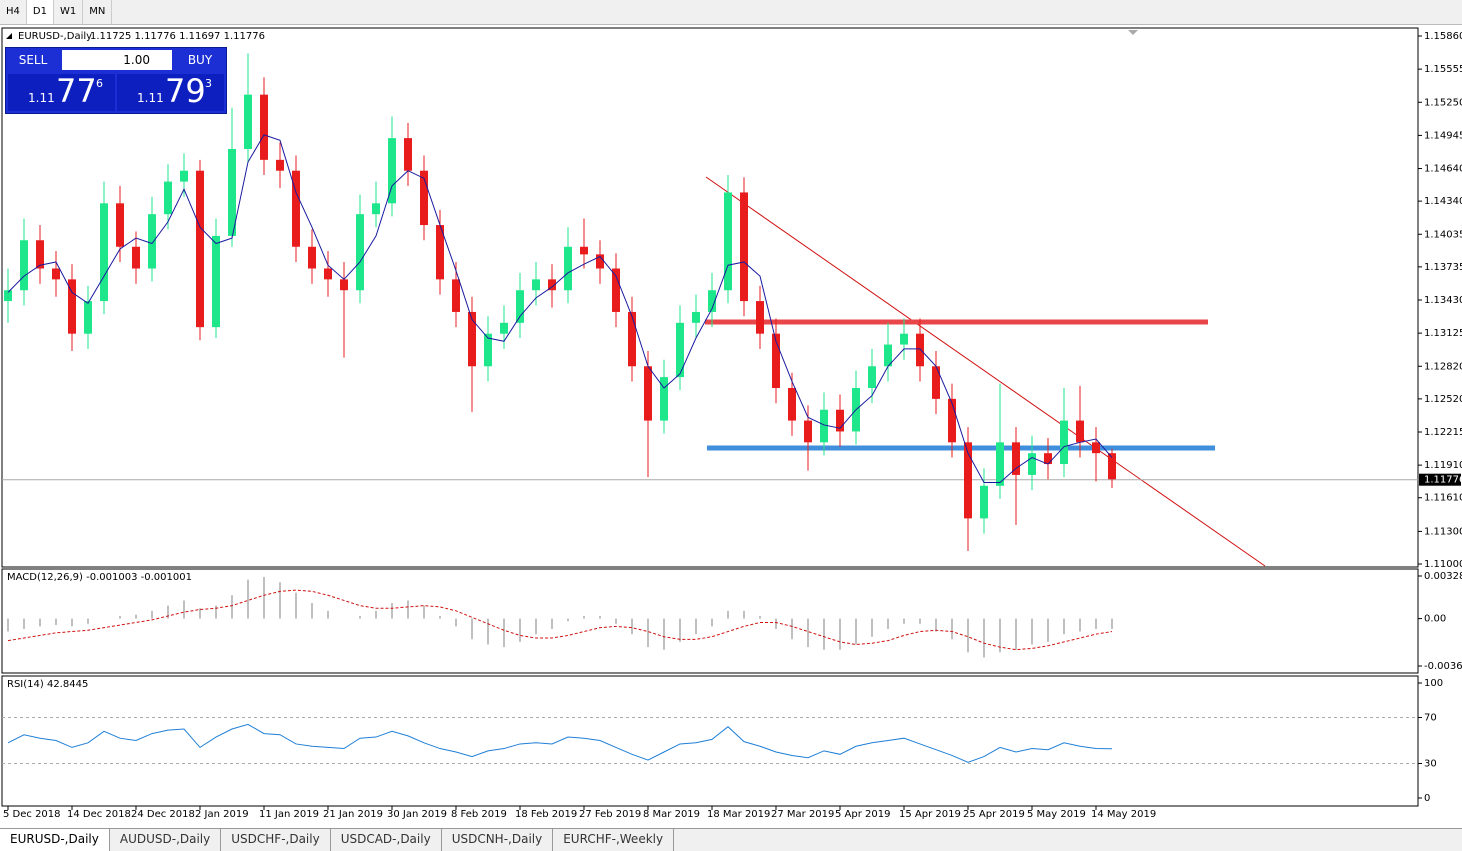 The height and width of the screenshot is (851, 1462). Describe the element at coordinates (99, 83) in the screenshot. I see `bid-frac: 6` at that location.